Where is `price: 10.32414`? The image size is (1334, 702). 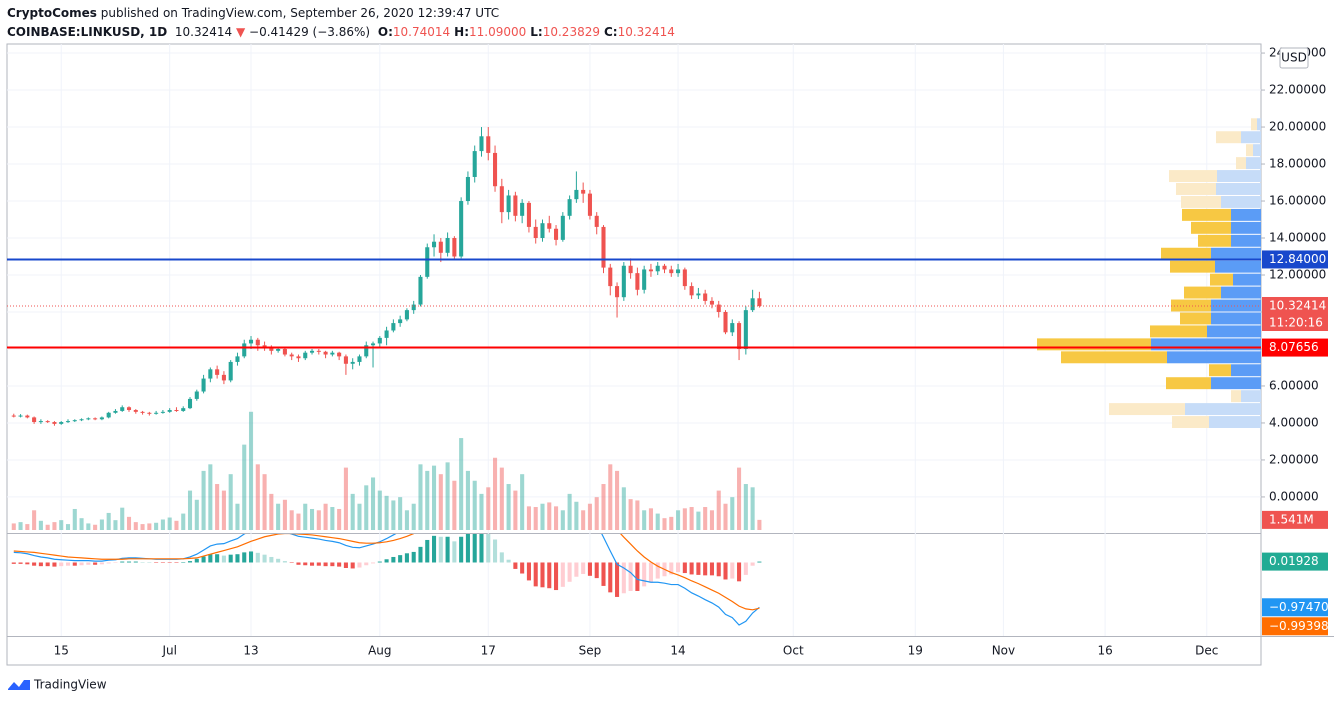
price: 10.32414 is located at coordinates (203, 32).